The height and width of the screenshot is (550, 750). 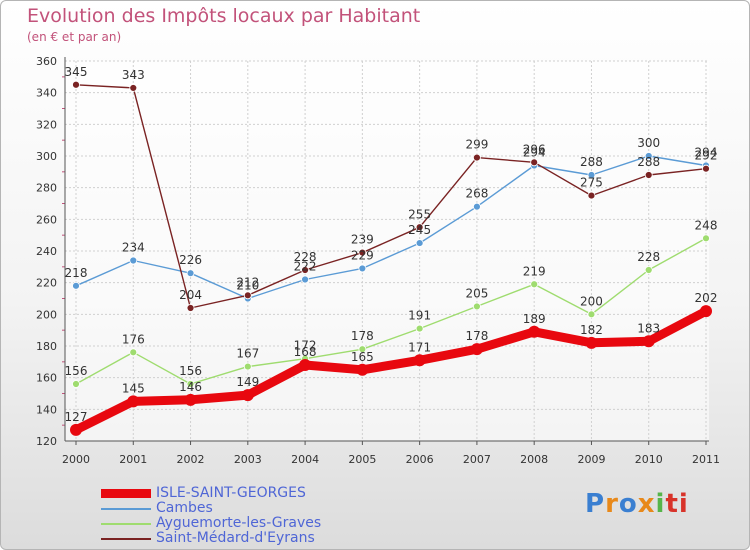 I want to click on data-label-isle-saint-georges: 178, so click(x=476, y=336).